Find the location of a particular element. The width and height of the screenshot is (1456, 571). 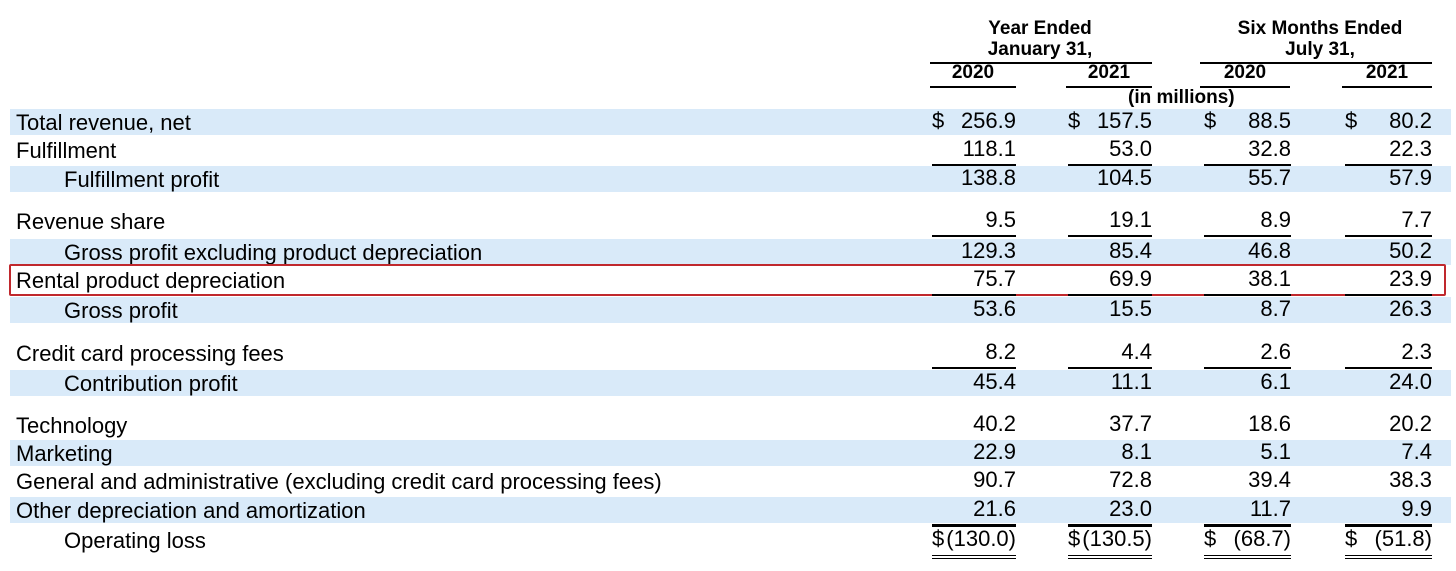

cell-value: 21.6 is located at coordinates (994, 508).